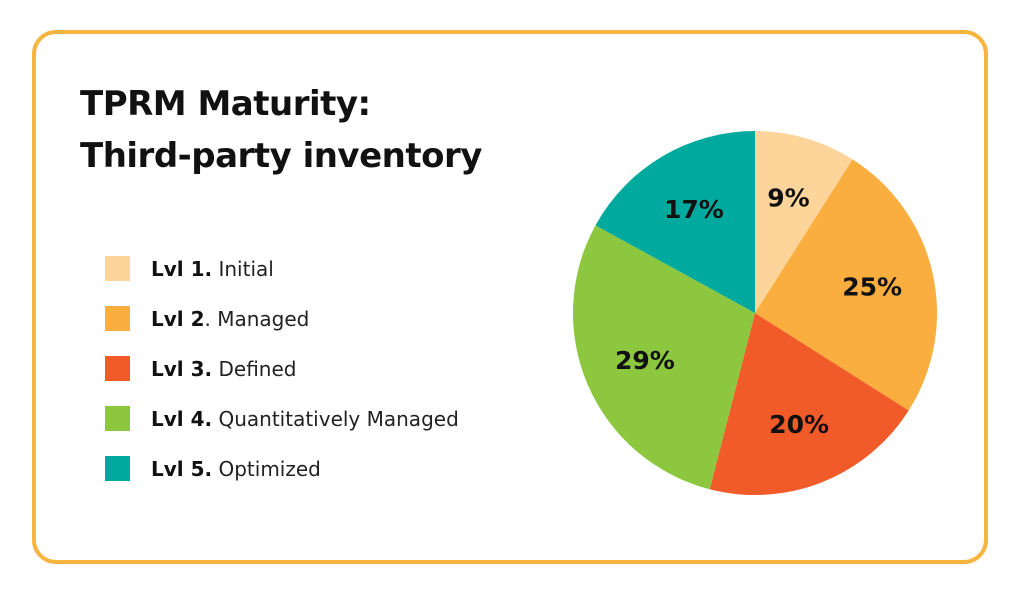  I want to click on slice-label-2: 25%, so click(872, 286).